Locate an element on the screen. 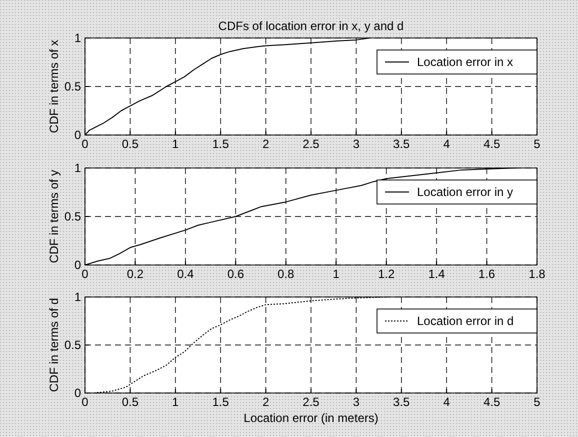 This screenshot has height=437, width=578. y-axis-title: CDF in terms of x is located at coordinates (54, 87).